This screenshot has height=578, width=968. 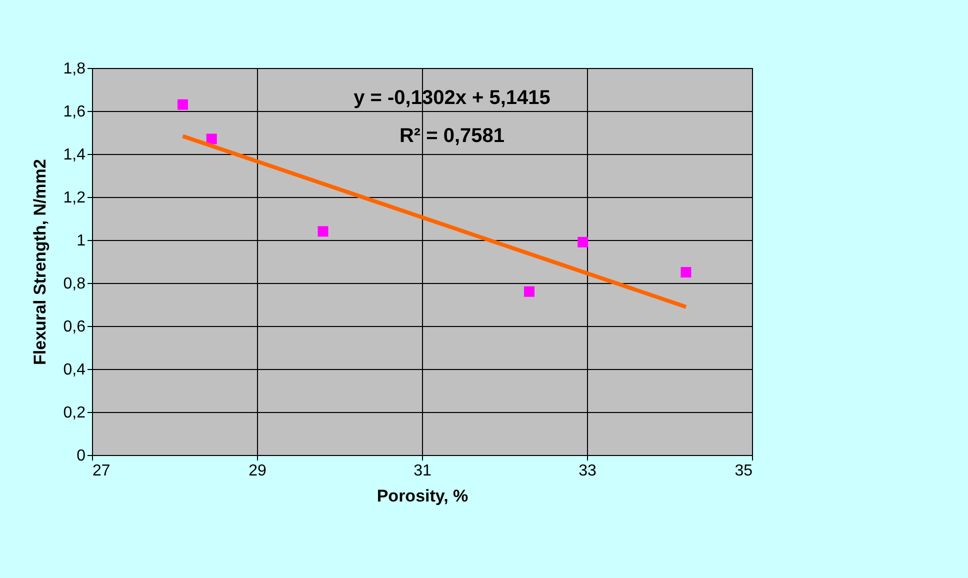 What do you see at coordinates (81, 241) in the screenshot?
I see `y-tick-label: 1` at bounding box center [81, 241].